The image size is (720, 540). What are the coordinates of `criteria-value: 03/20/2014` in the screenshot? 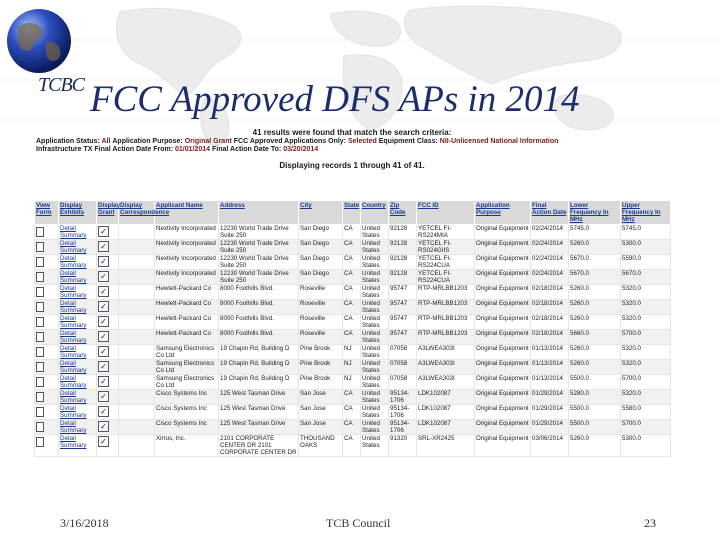 It's located at (301, 149).